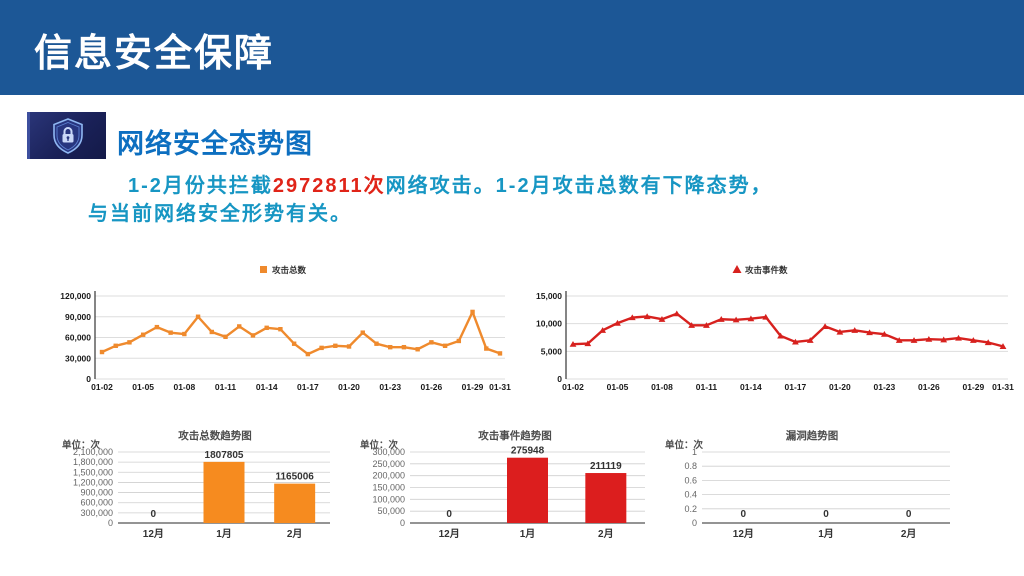 The image size is (1024, 576). Describe the element at coordinates (549, 324) in the screenshot. I see `svg-text: 10,000` at that location.